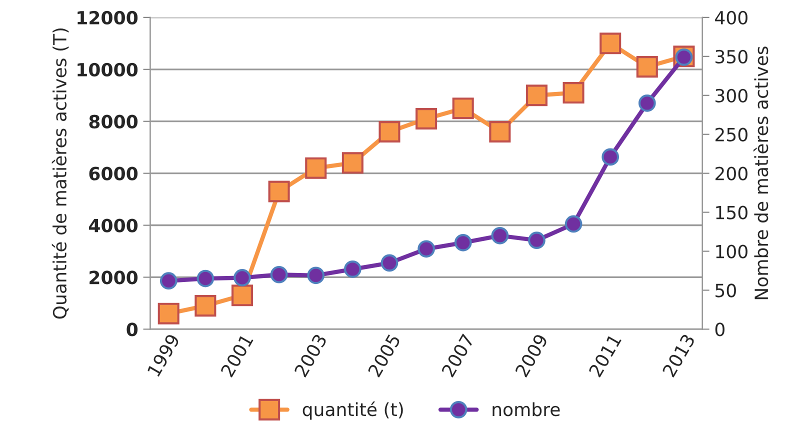 The width and height of the screenshot is (812, 436). What do you see at coordinates (732, 213) in the screenshot?
I see `y2-tick-label: 150` at bounding box center [732, 213].